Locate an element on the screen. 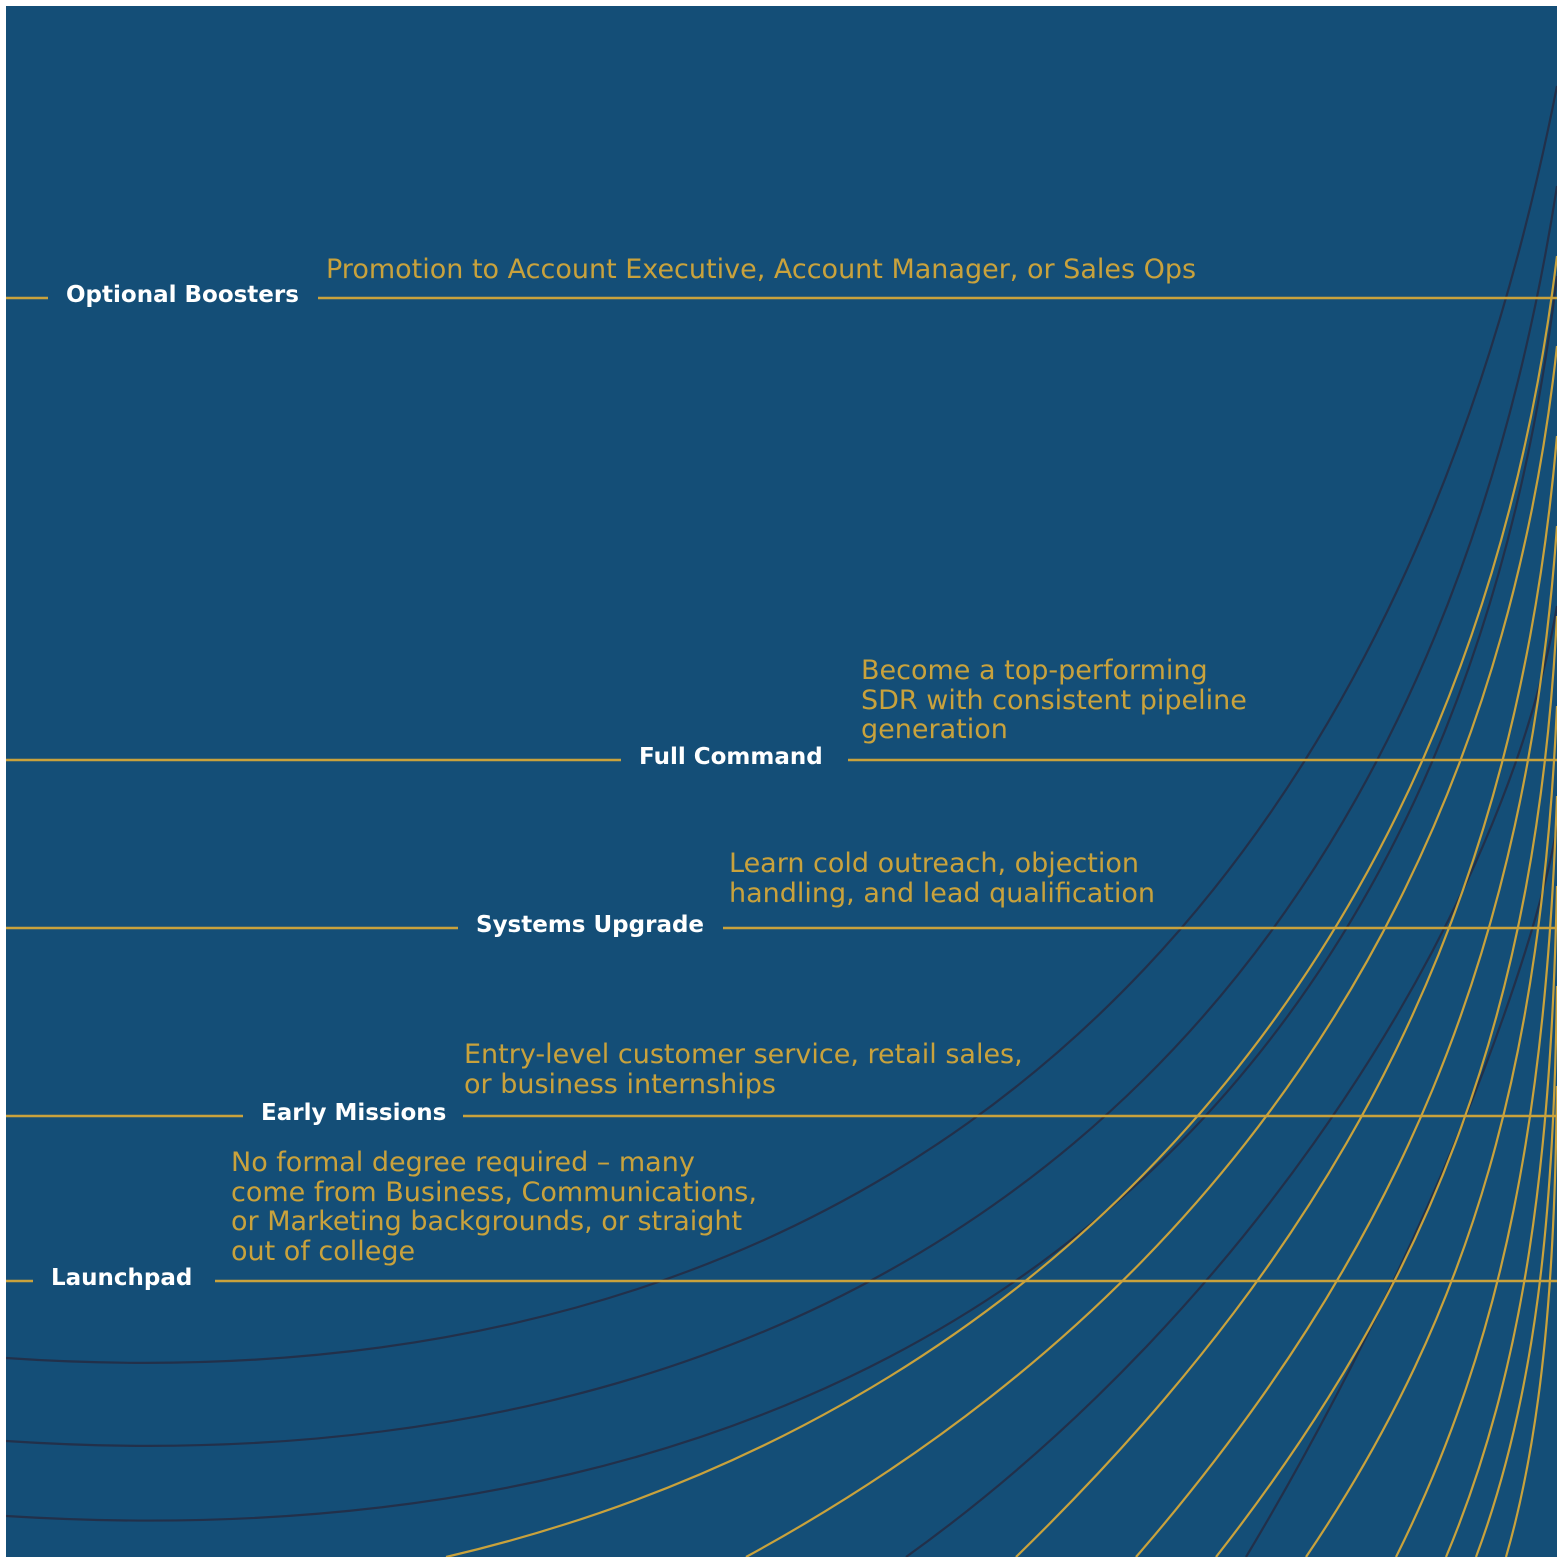  stage-label-optional-boosters: Optional Boosters is located at coordinates (182, 295).